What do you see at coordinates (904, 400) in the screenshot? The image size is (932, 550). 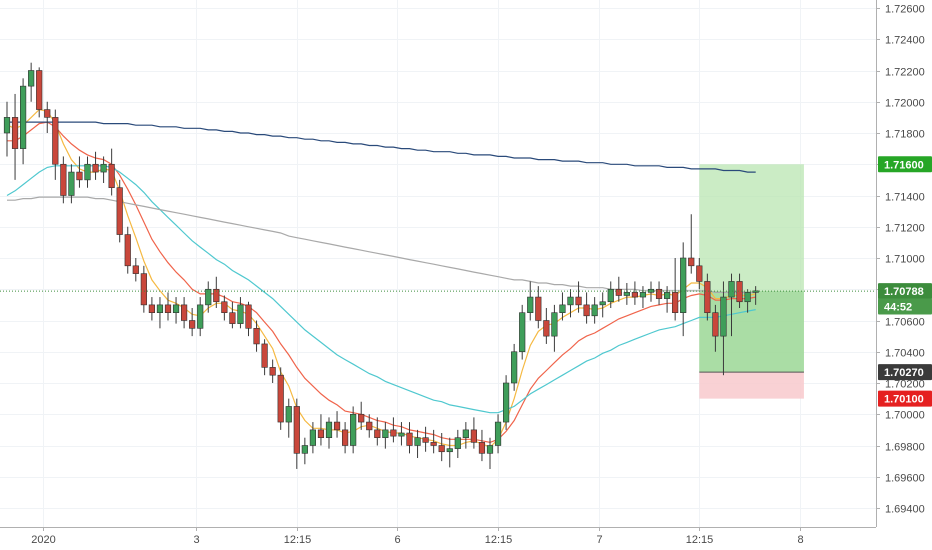 I see `price-badge-label: 1.70100` at bounding box center [904, 400].